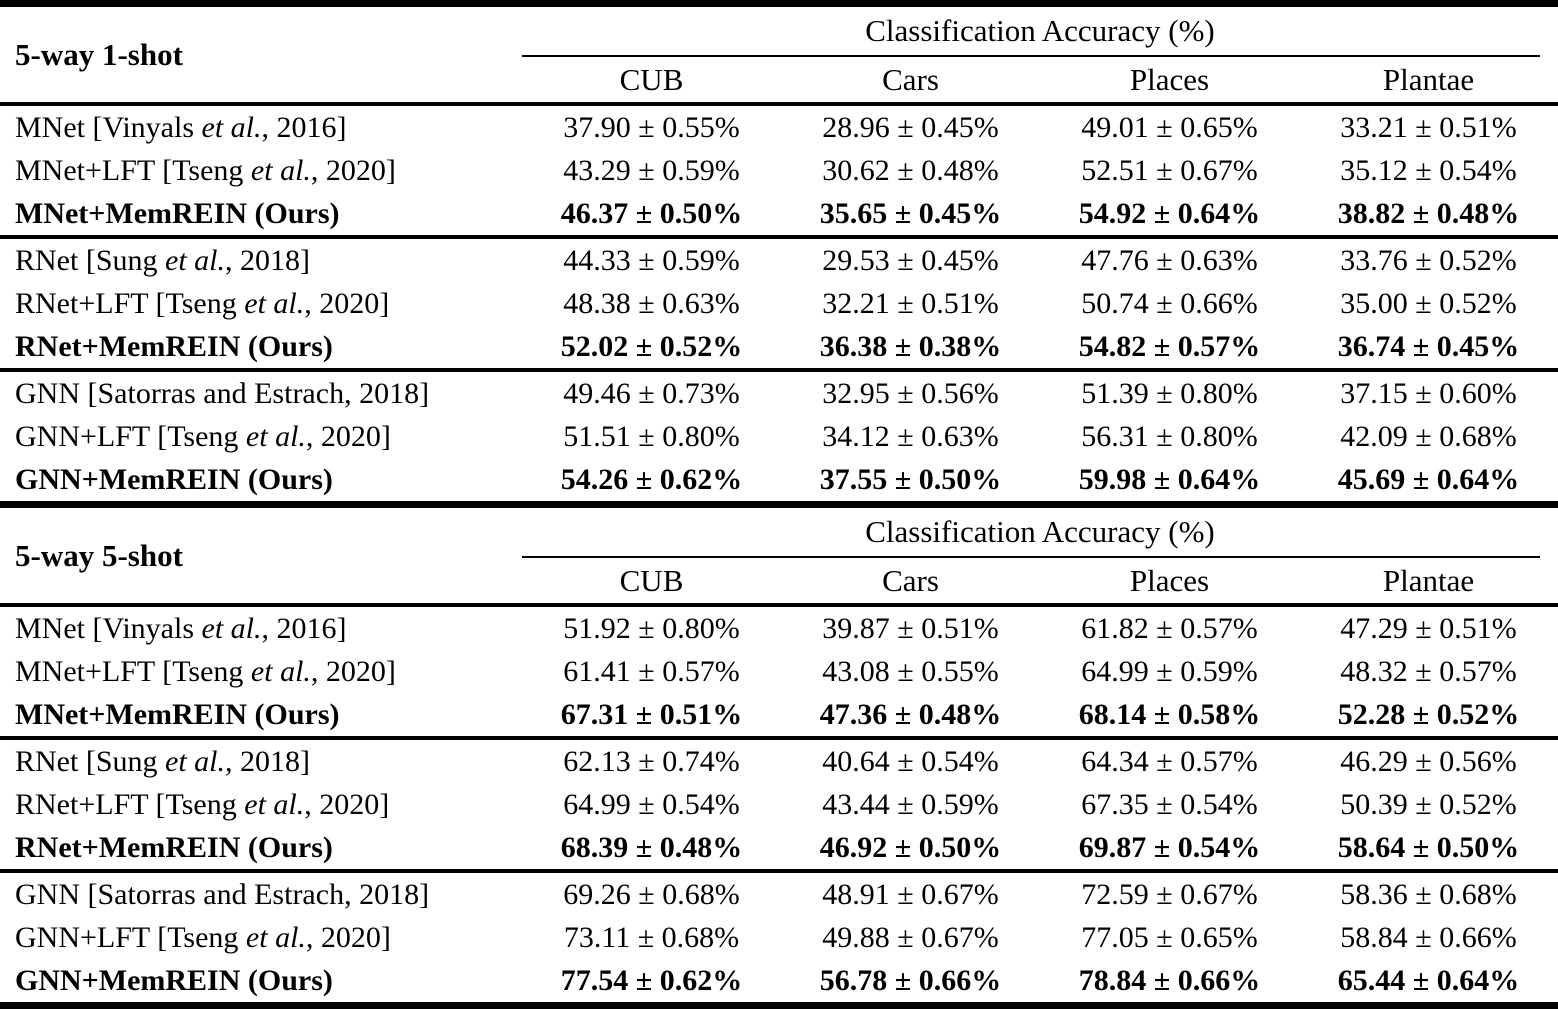 This screenshot has height=1009, width=1558. Describe the element at coordinates (1428, 303) in the screenshot. I see `accuracy-value-plantae: 35.00 ± 0.52%` at that location.